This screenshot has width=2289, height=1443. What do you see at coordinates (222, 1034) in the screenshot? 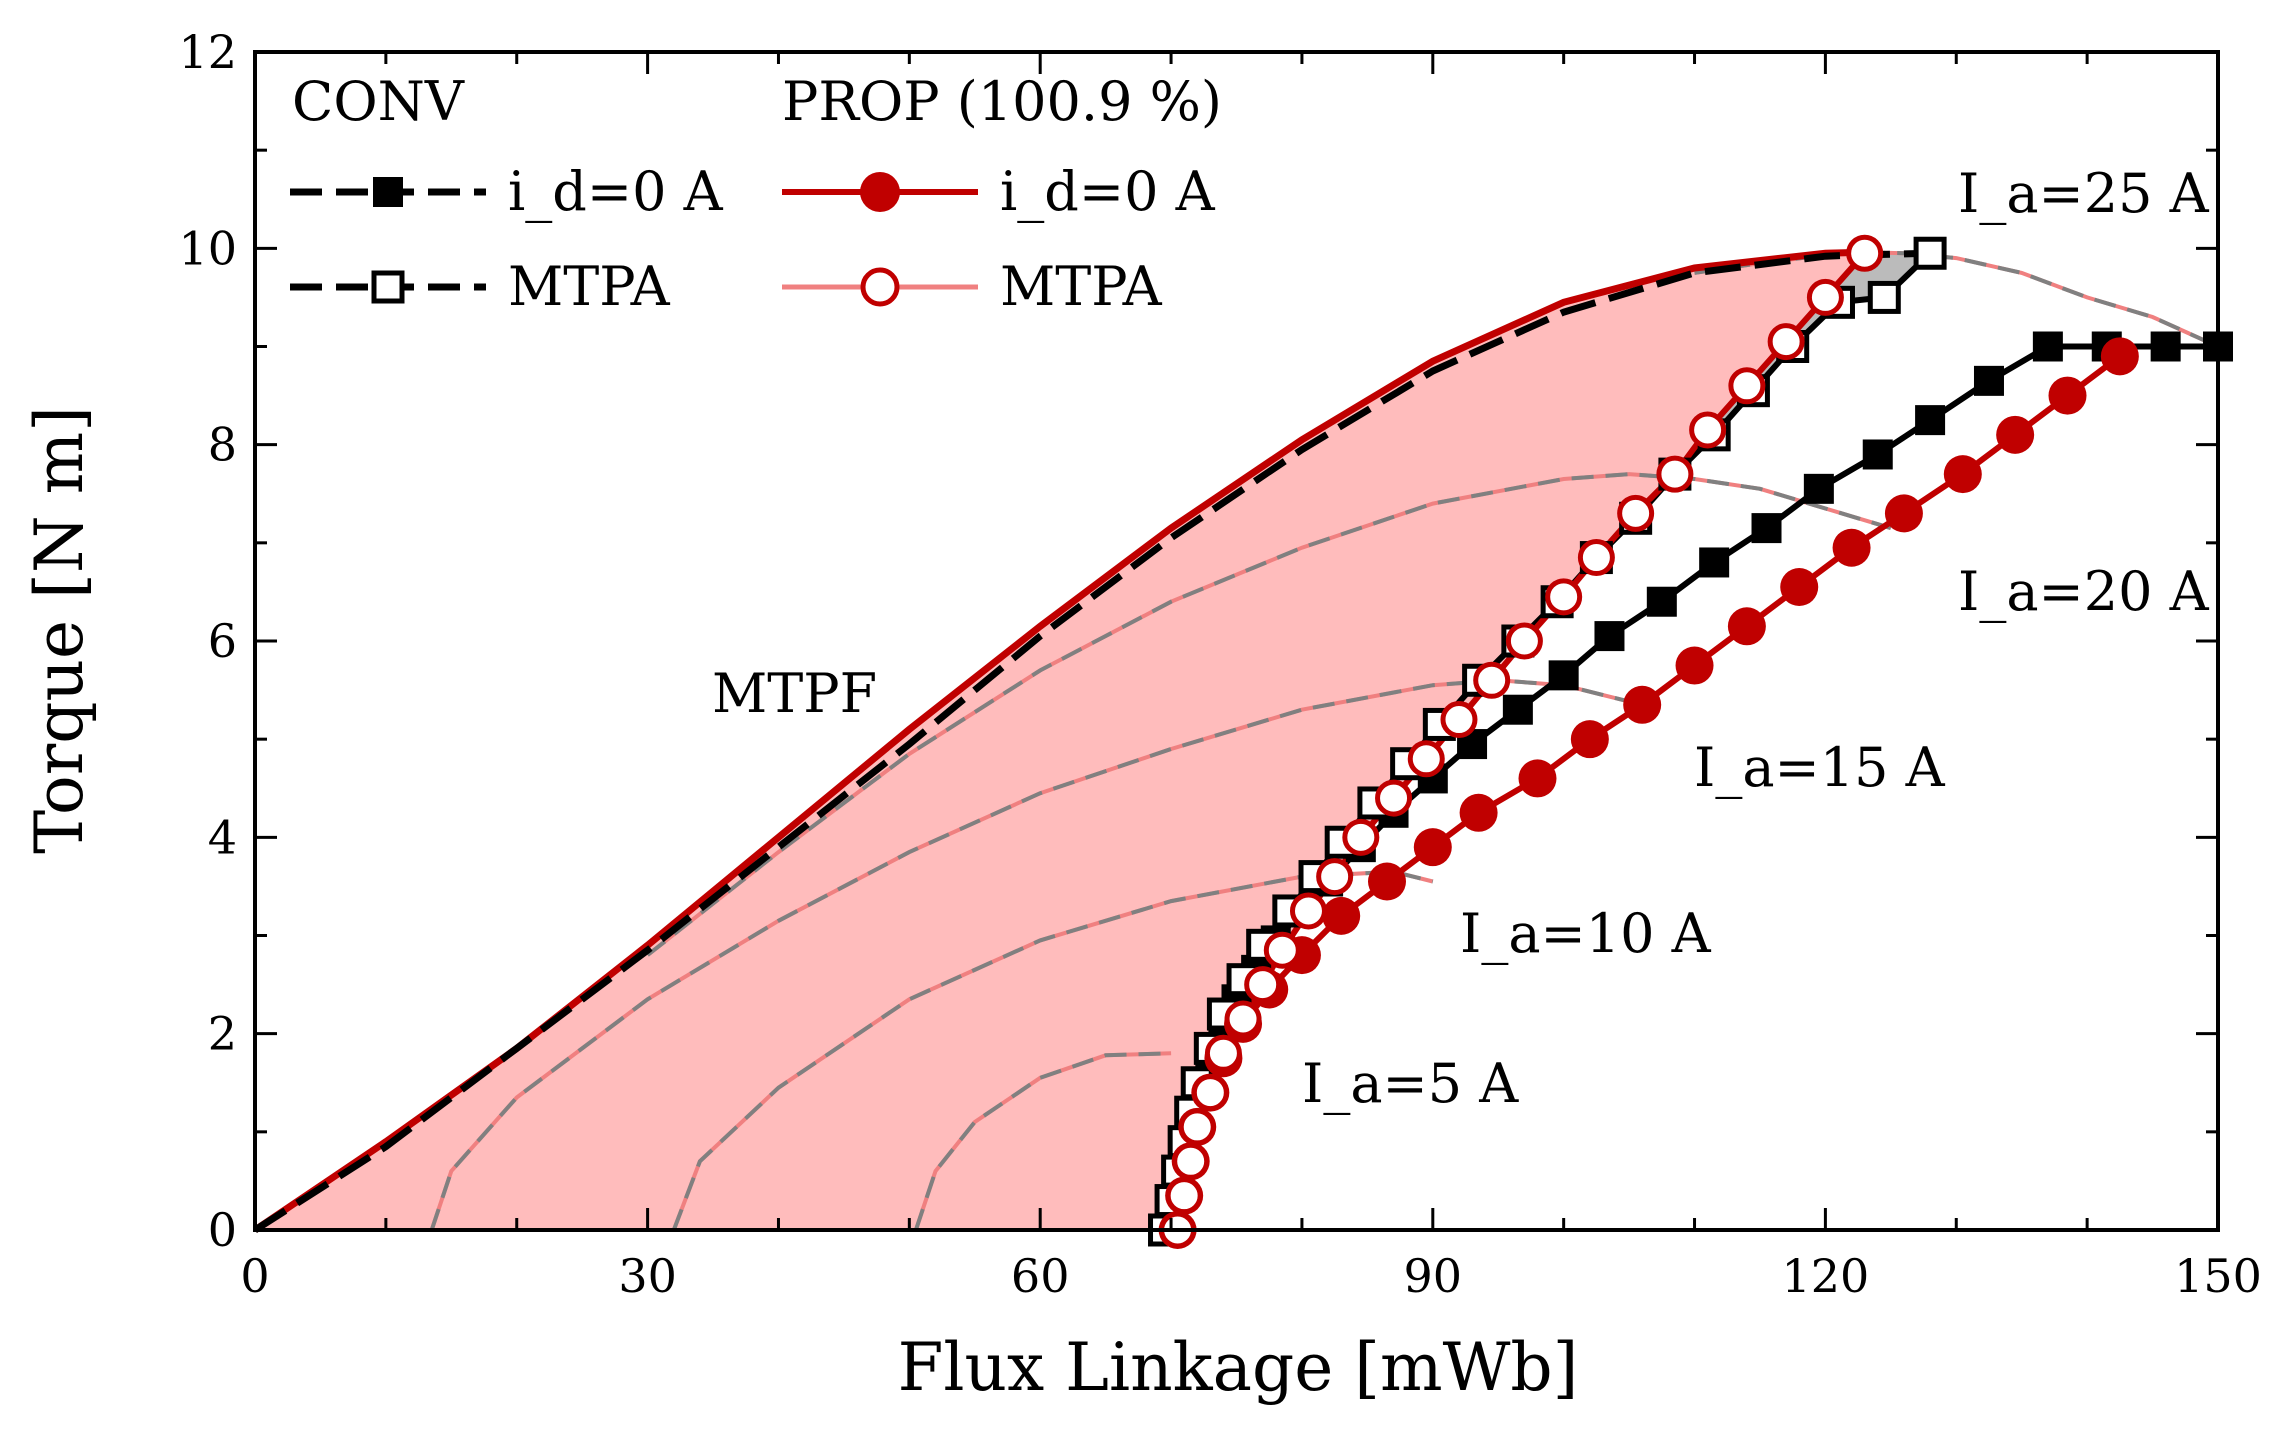
I see `y-tick-label: 2` at bounding box center [222, 1034].